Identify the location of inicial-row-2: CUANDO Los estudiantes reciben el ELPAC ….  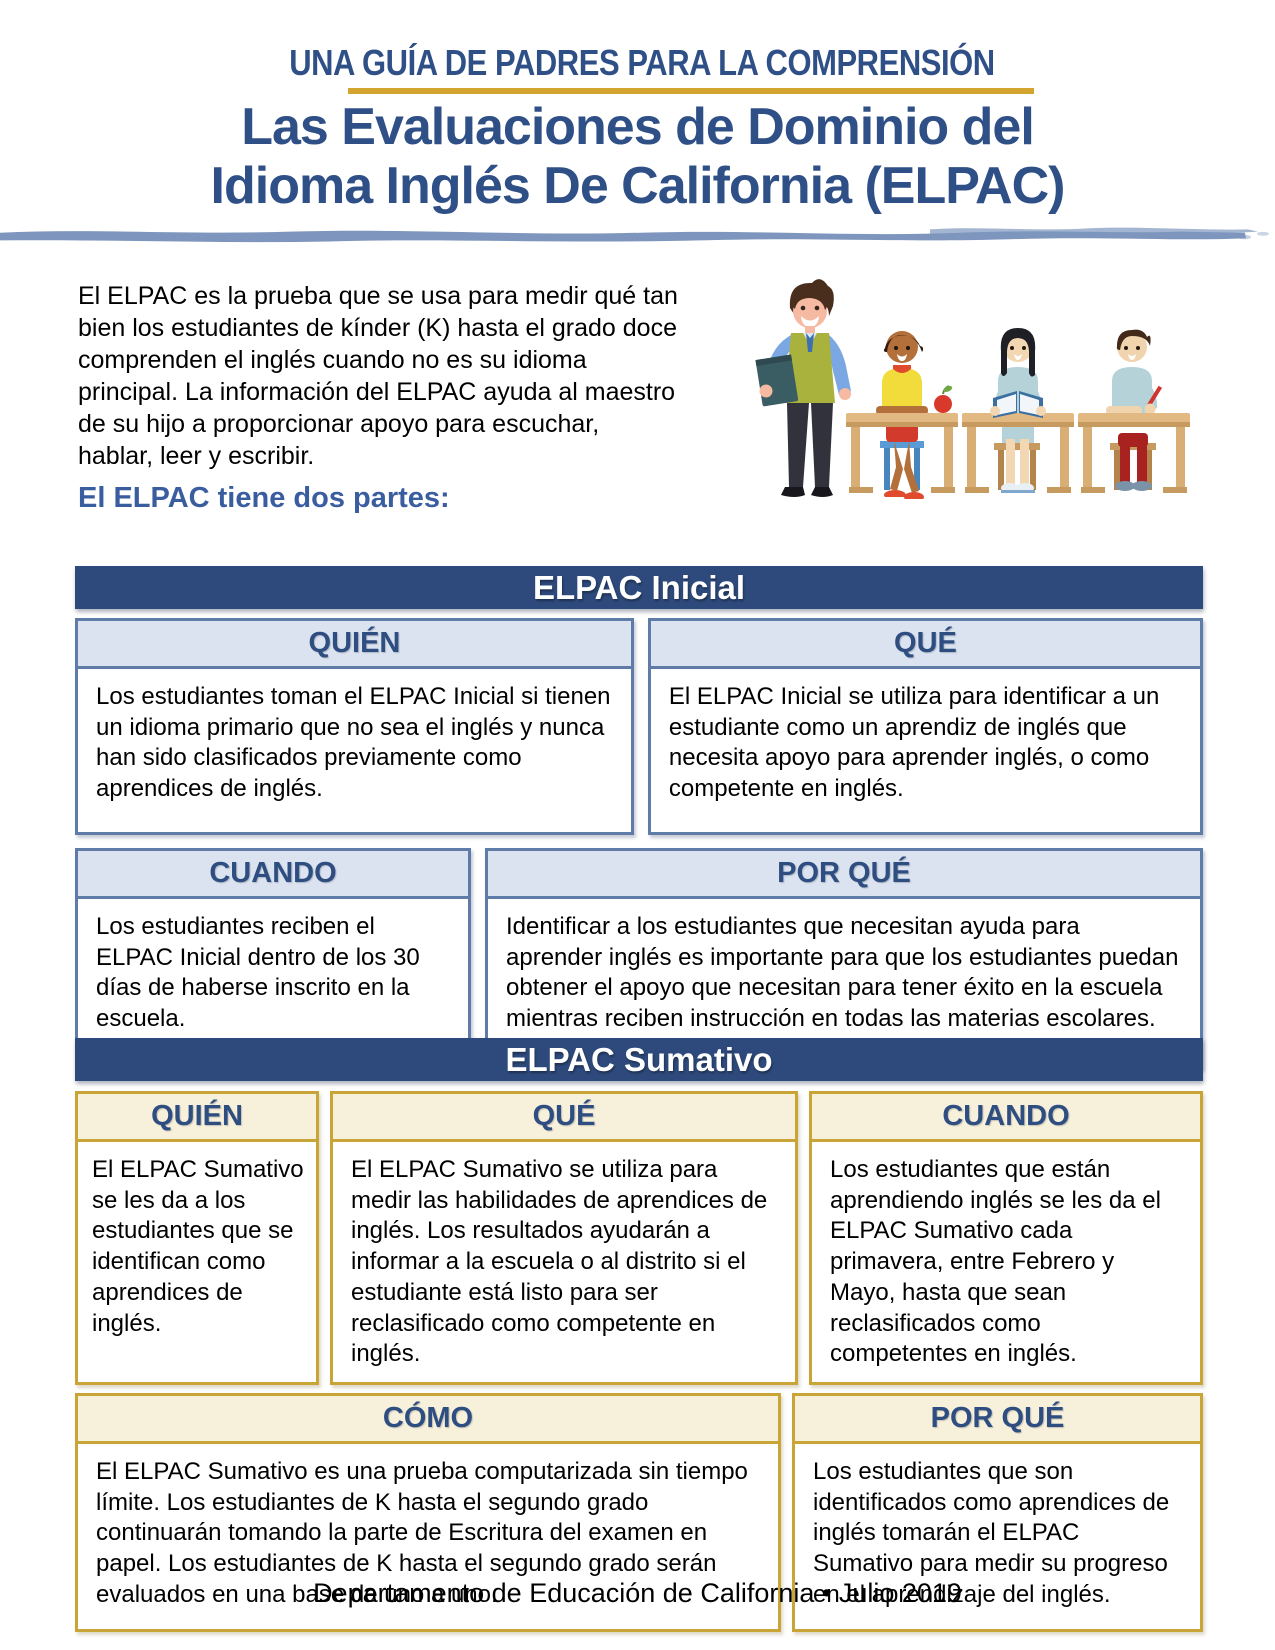
(639, 958).